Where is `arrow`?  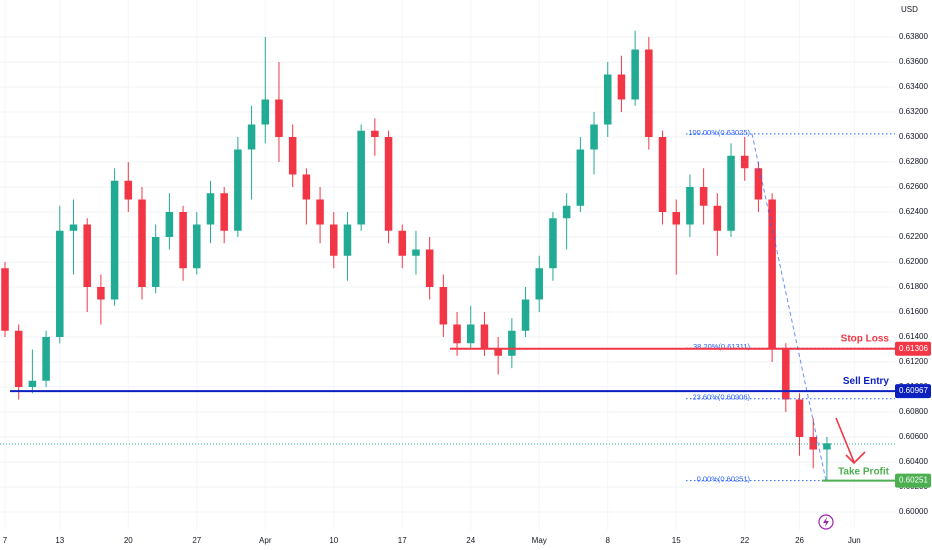 arrow is located at coordinates (850, 441).